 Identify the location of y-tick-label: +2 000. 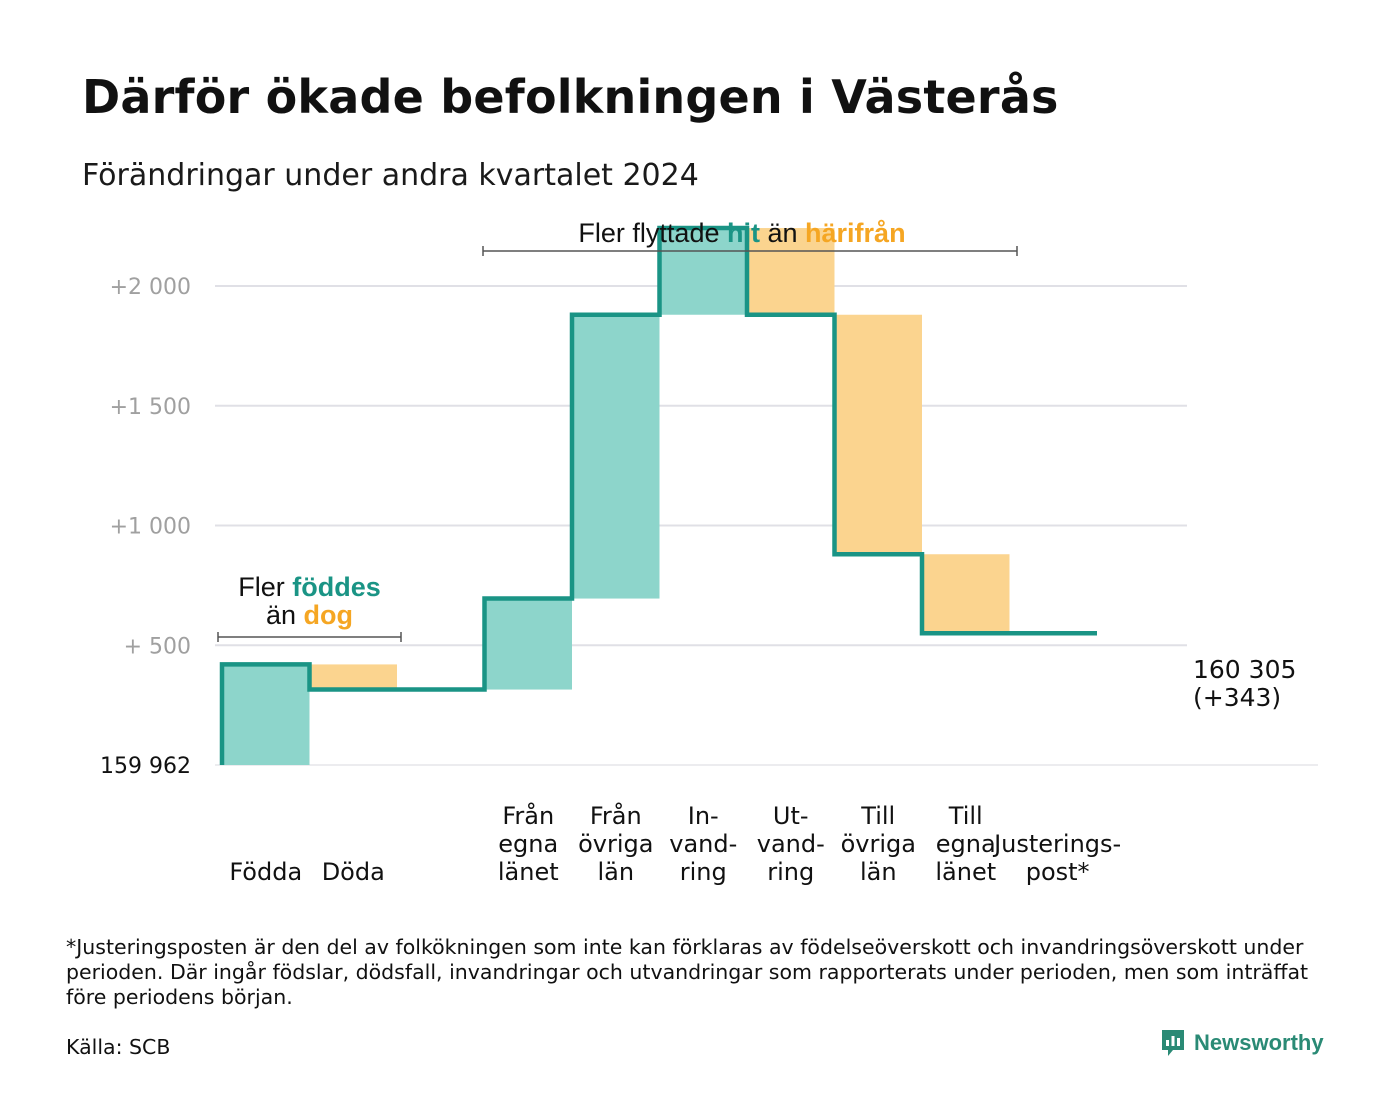
(150, 287).